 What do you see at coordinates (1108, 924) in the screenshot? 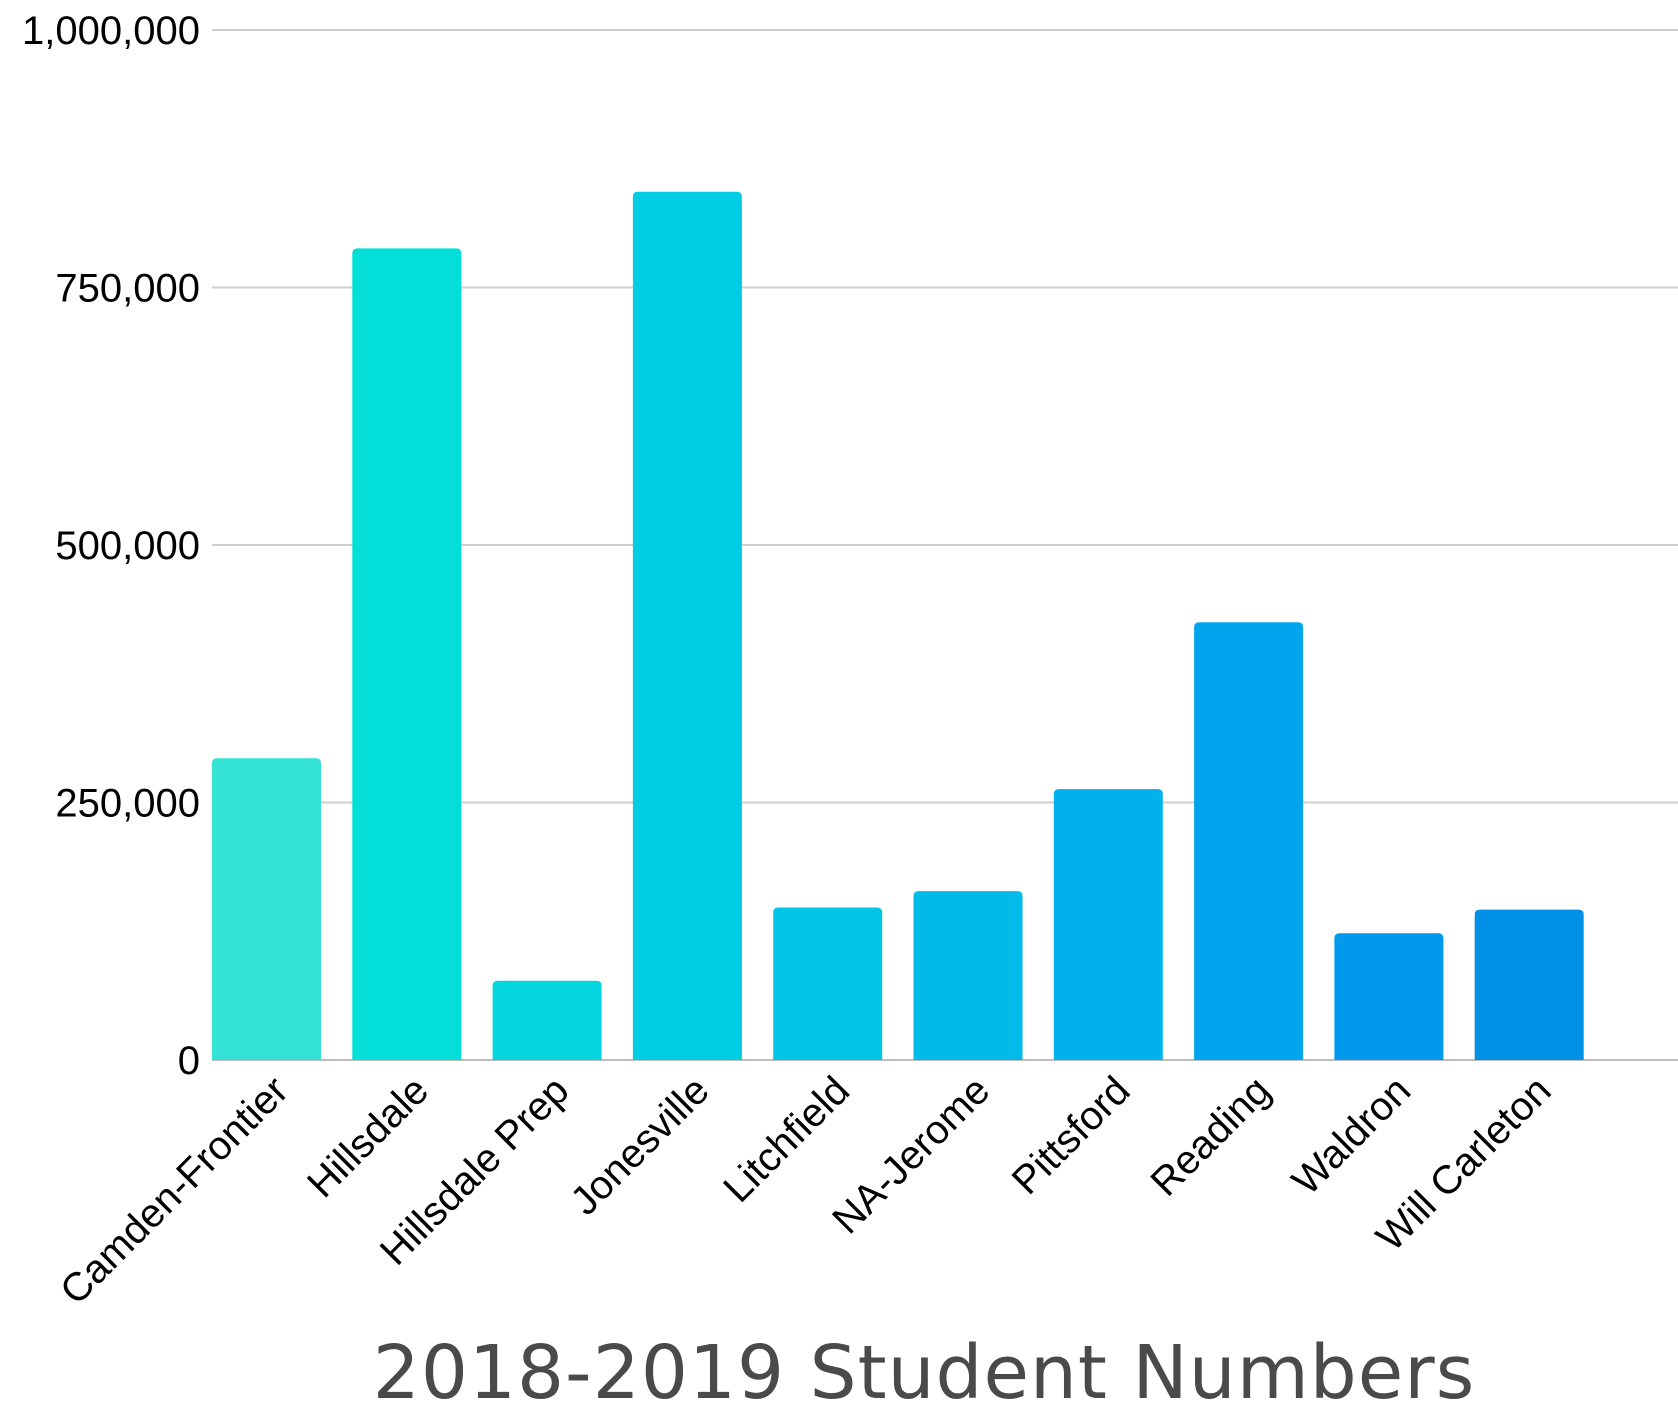
I see `bar-pittsford` at bounding box center [1108, 924].